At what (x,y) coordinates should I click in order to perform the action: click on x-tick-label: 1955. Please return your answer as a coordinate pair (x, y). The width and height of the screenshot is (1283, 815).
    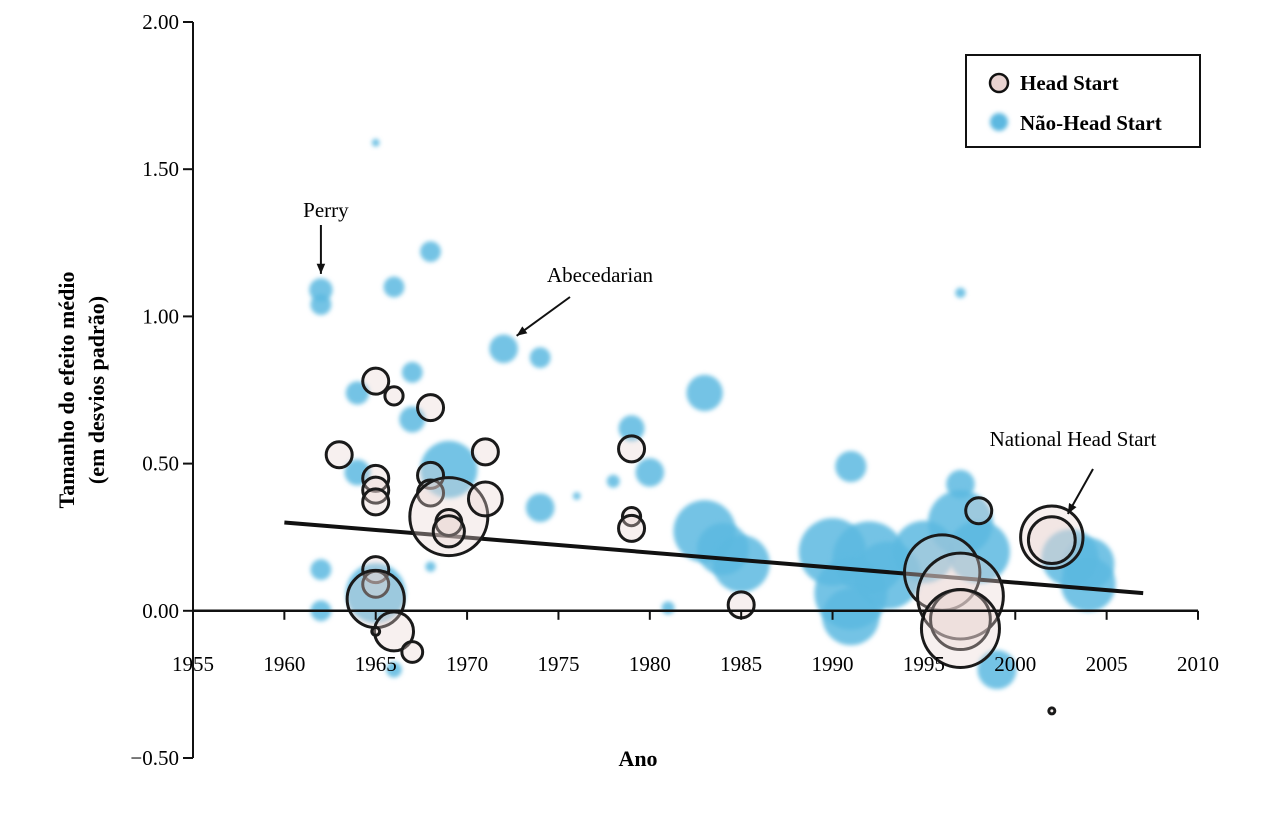
    Looking at the image, I should click on (193, 664).